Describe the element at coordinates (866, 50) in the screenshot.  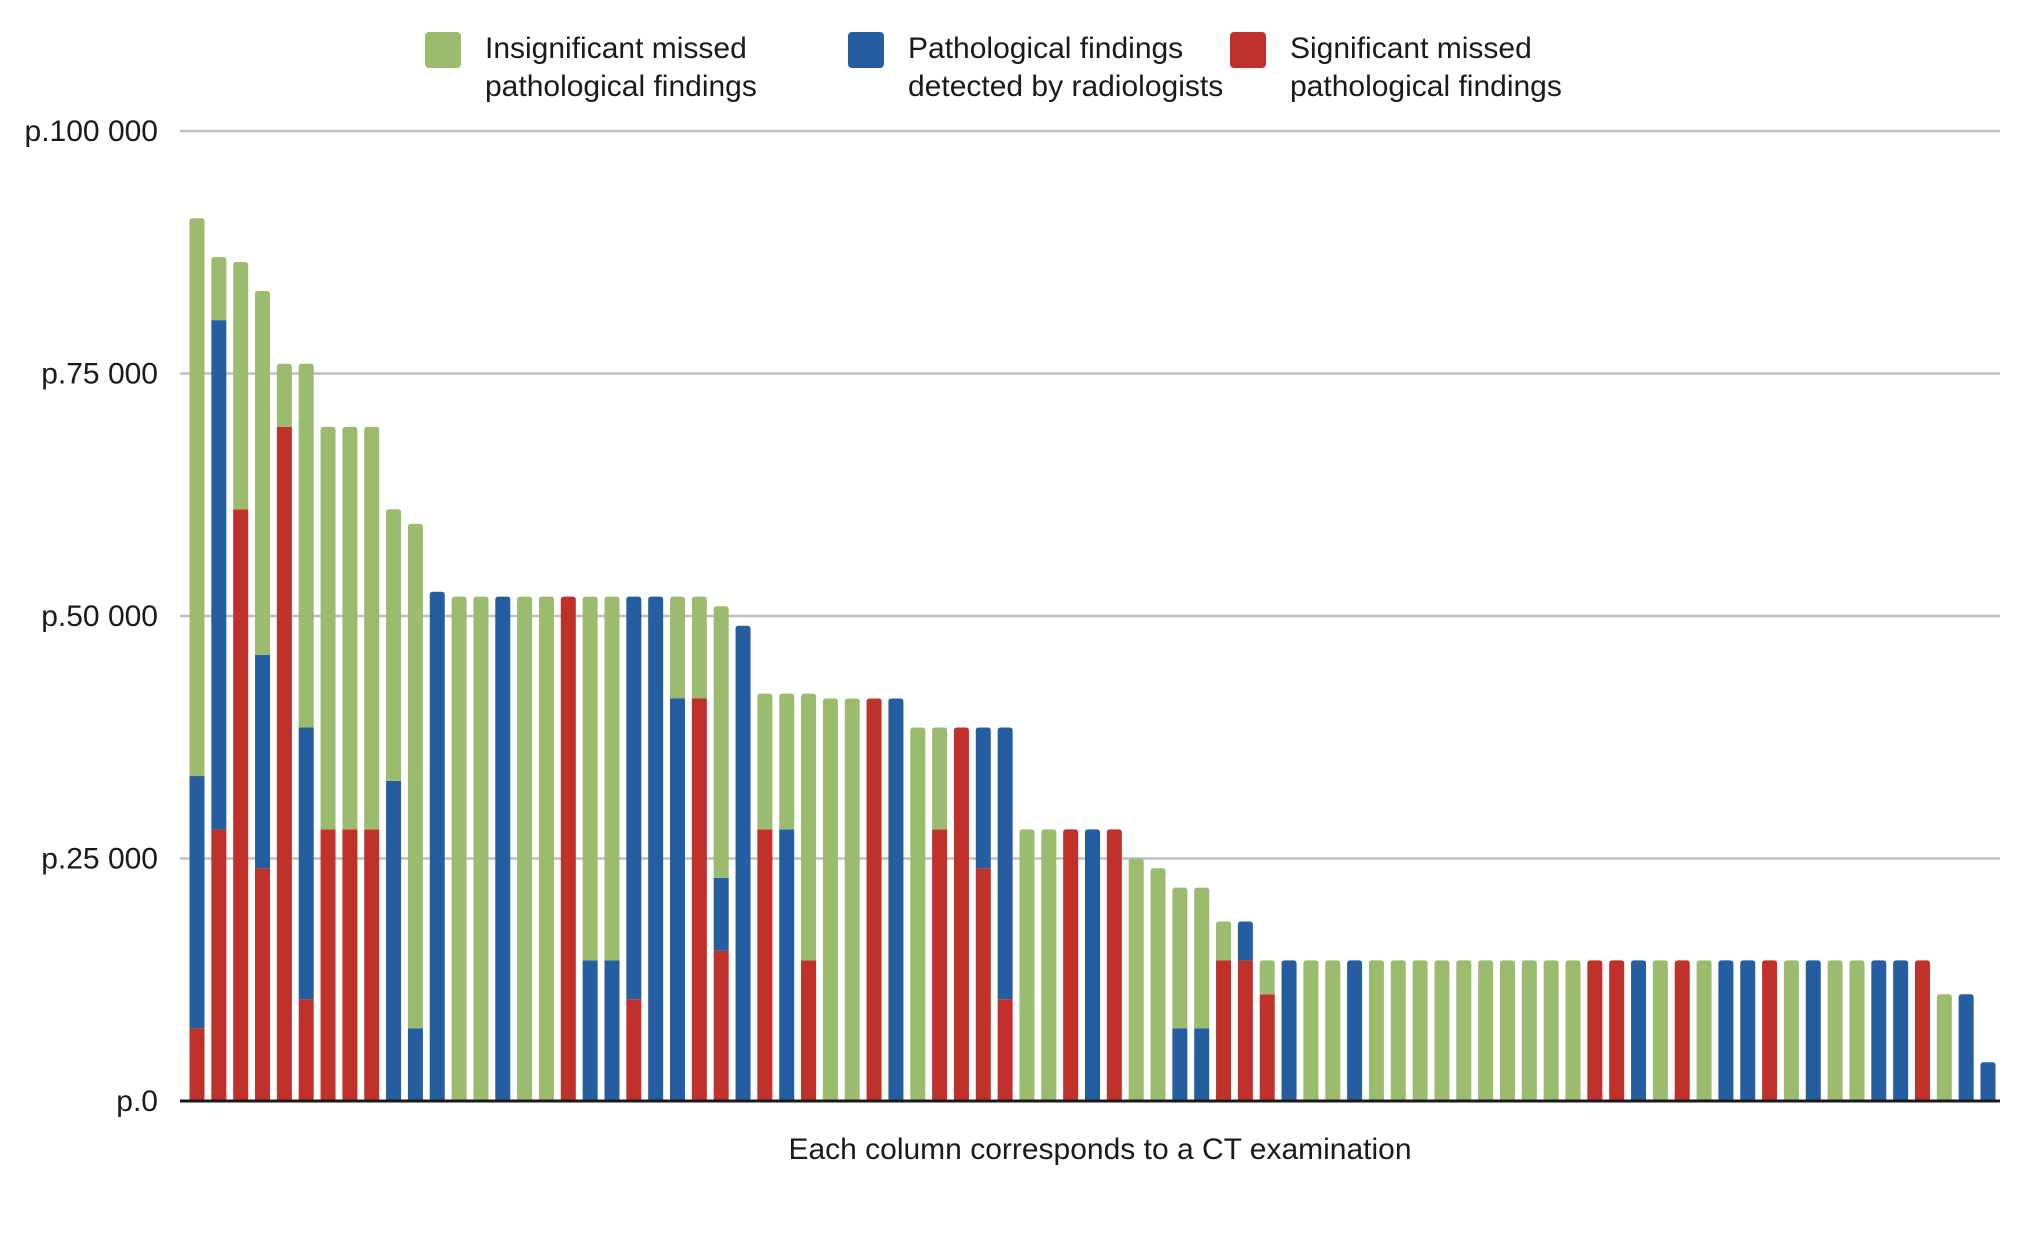
I see `legend-swatch-blue` at that location.